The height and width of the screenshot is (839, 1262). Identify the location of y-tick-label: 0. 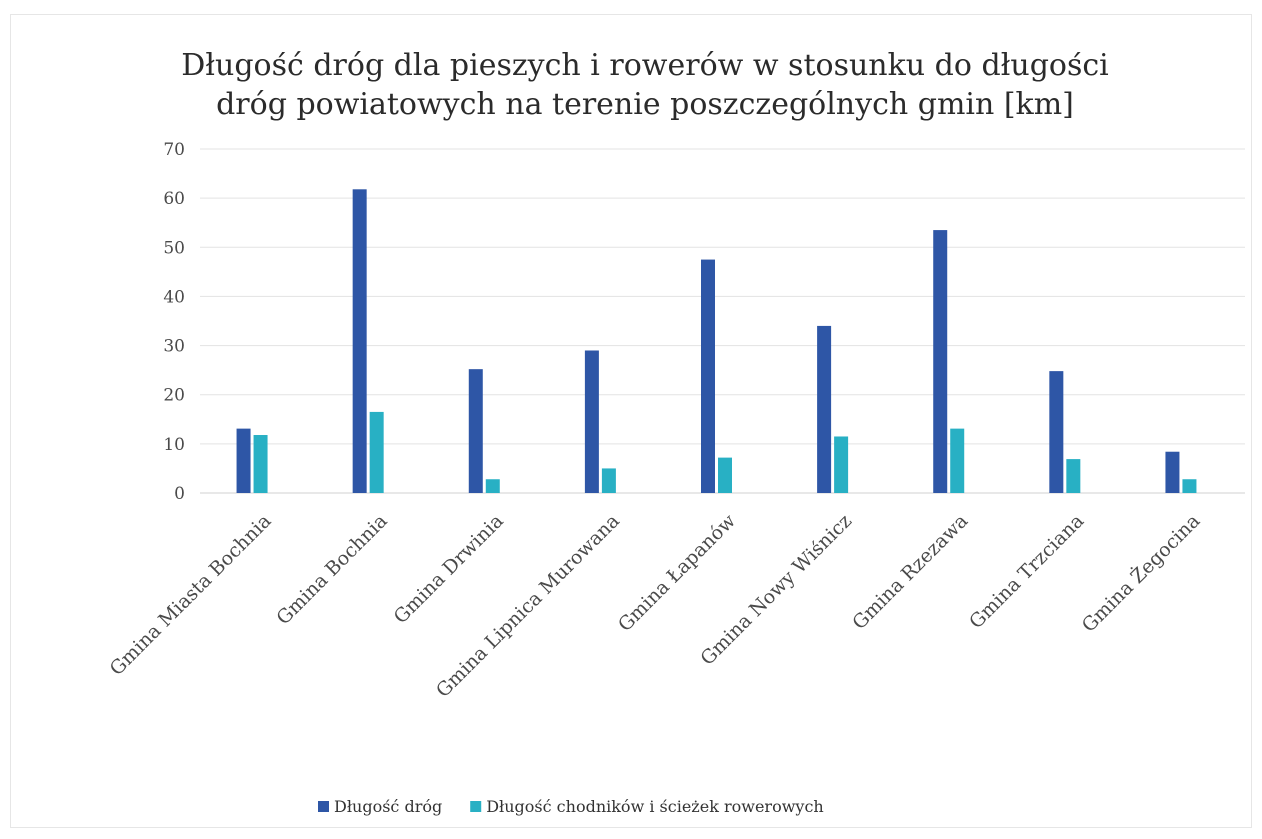
(179, 494).